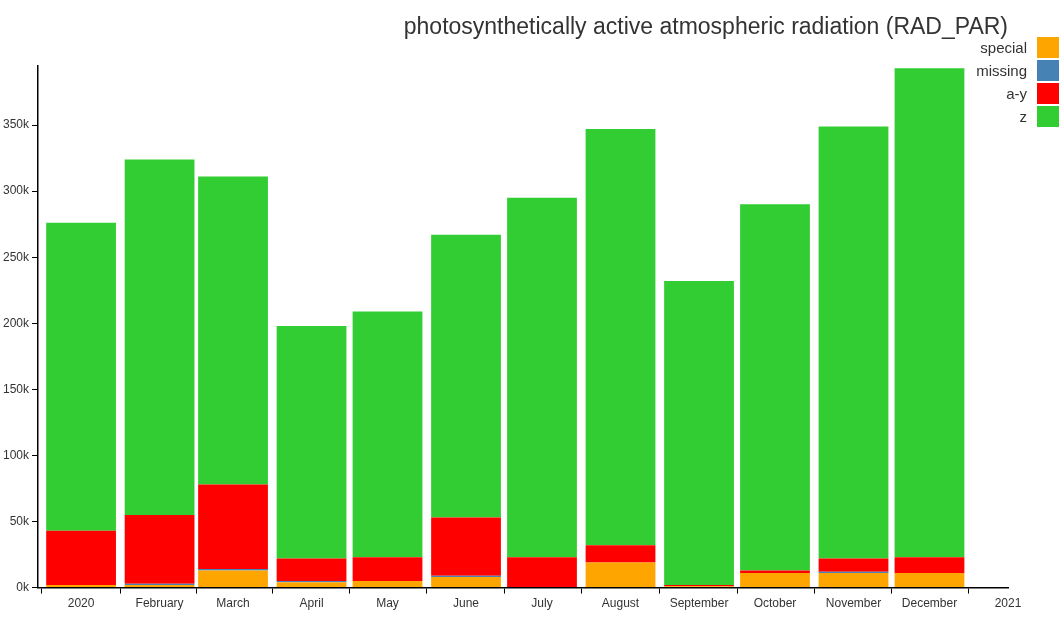 The width and height of the screenshot is (1062, 624). I want to click on y-tick-label: 350k, so click(16, 124).